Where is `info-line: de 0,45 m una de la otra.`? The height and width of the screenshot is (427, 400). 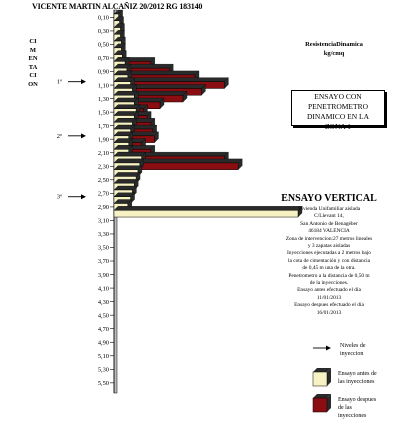 info-line: de 0,45 m una de la otra. is located at coordinates (329, 268).